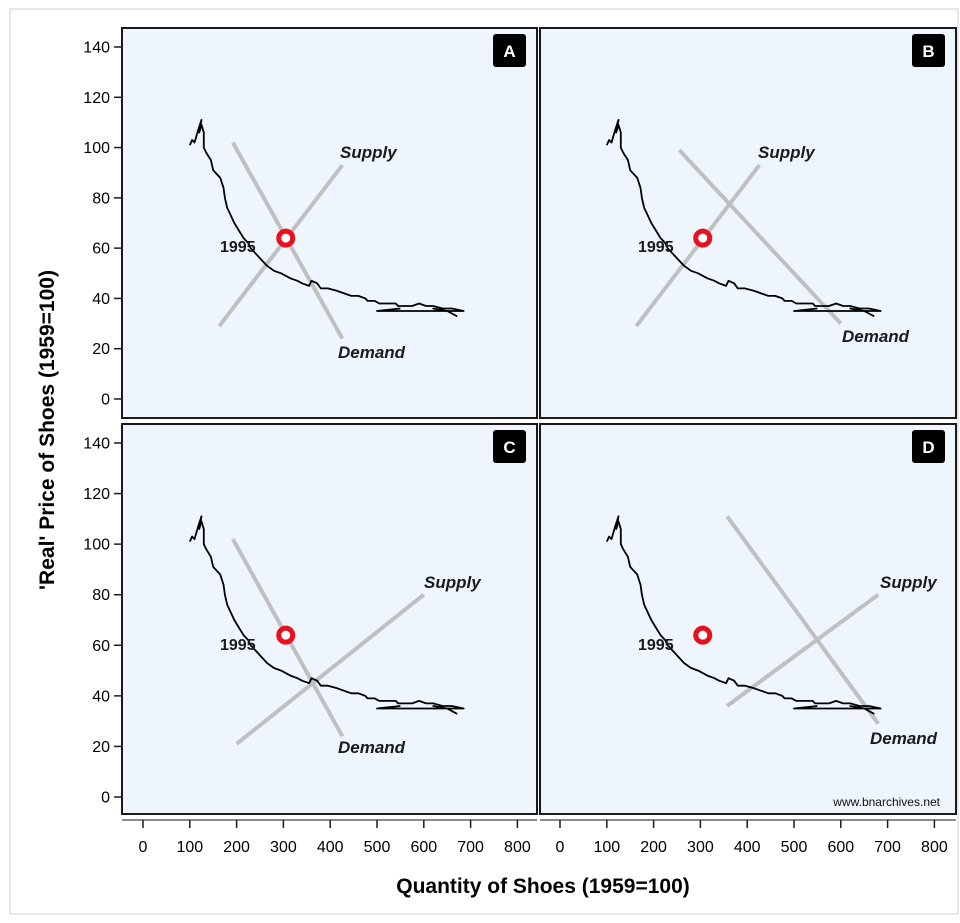 The image size is (960, 923). Describe the element at coordinates (886, 802) in the screenshot. I see `source-credit: www.bnarchives.net` at that location.